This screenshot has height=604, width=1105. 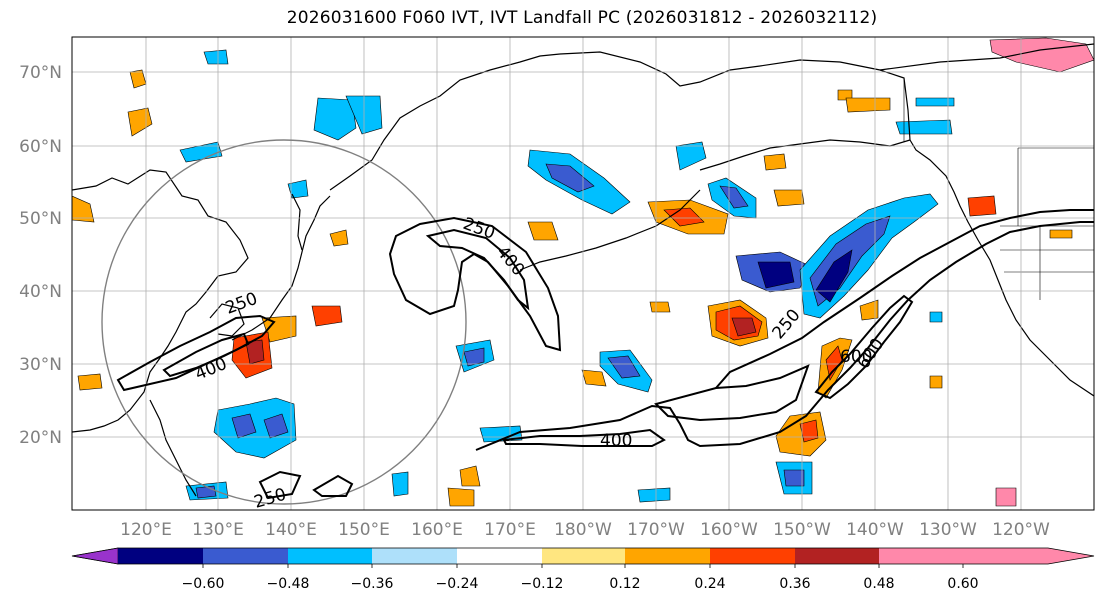 What do you see at coordinates (218, 530) in the screenshot?
I see `lon-label: 130°E` at bounding box center [218, 530].